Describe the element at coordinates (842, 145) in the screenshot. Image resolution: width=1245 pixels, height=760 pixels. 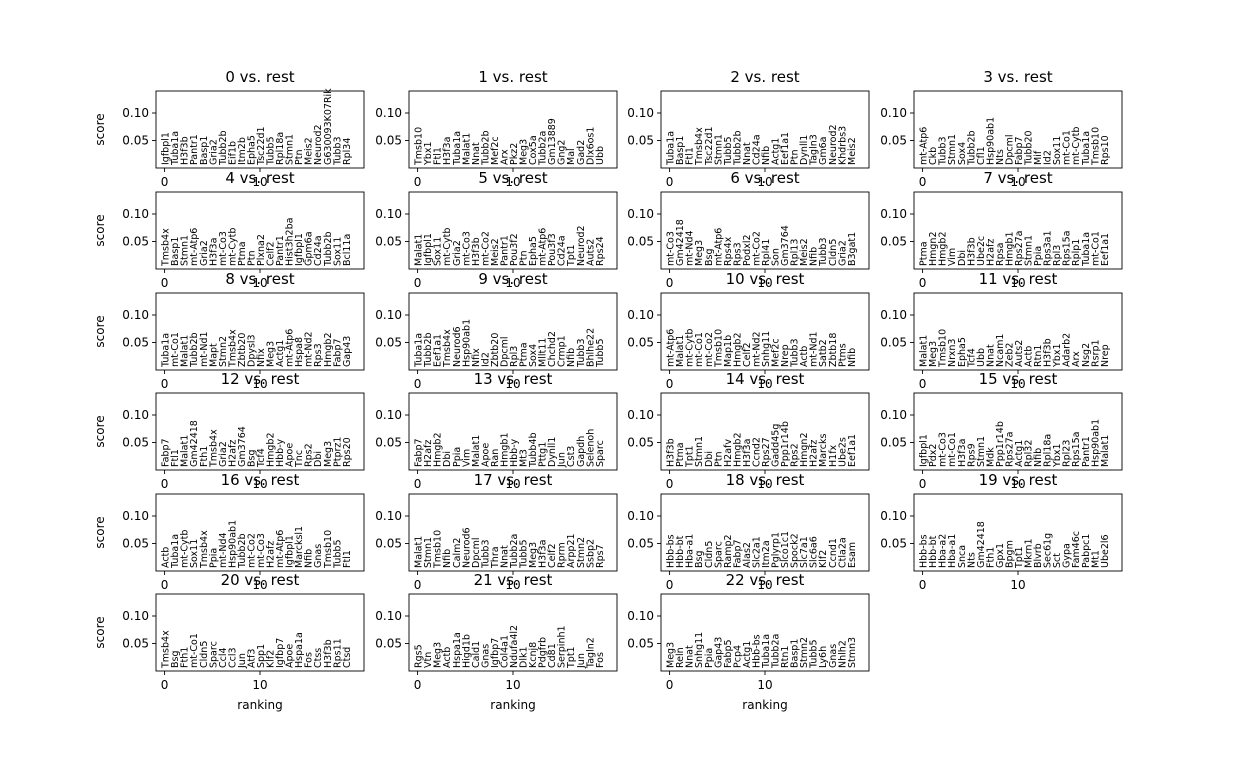
I see `gene-label: Khdrbs3` at that location.